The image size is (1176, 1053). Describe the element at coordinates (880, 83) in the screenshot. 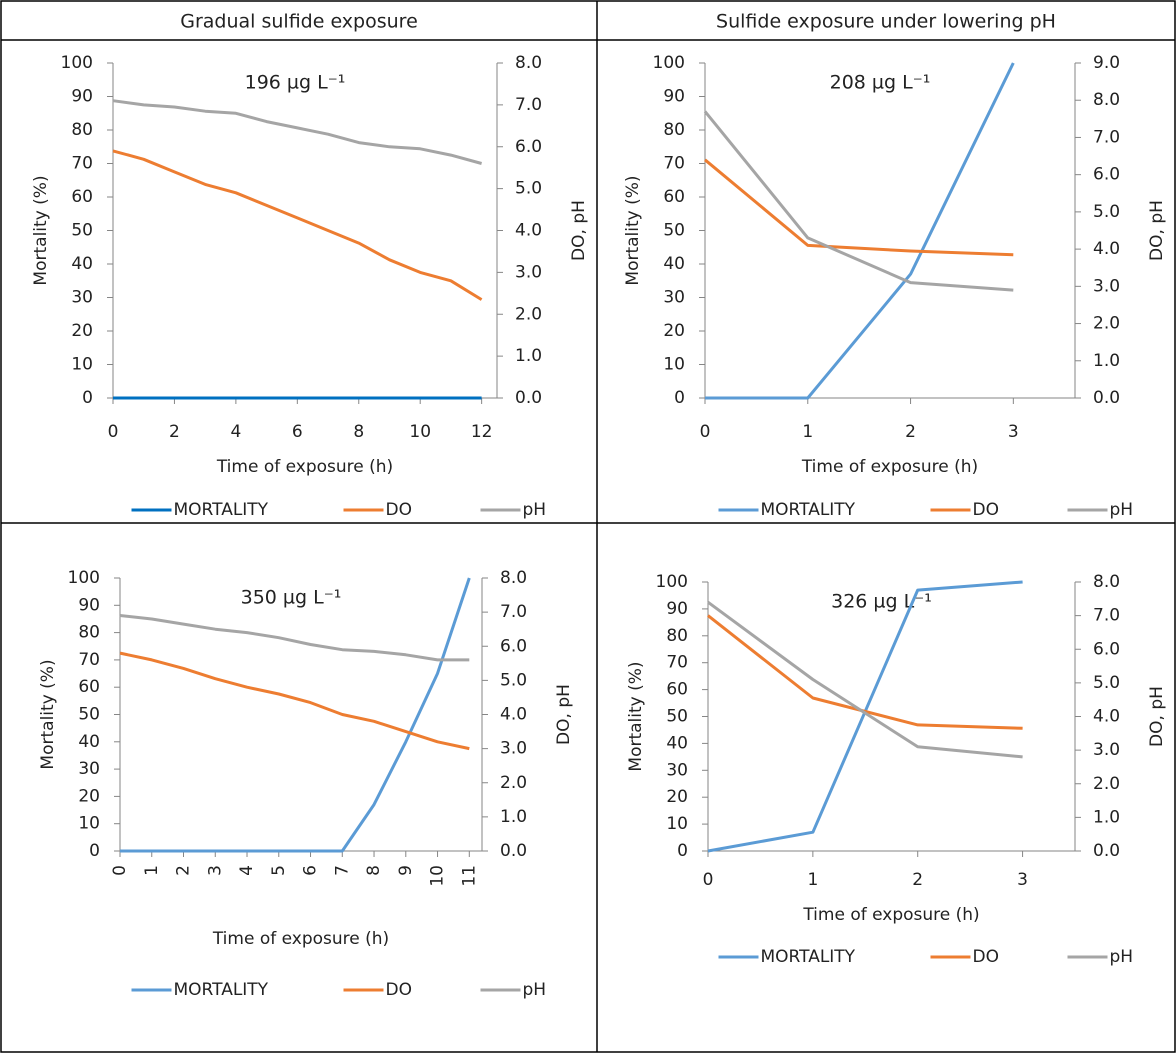

I see `chart-title: 208 µg L⁻¹` at that location.